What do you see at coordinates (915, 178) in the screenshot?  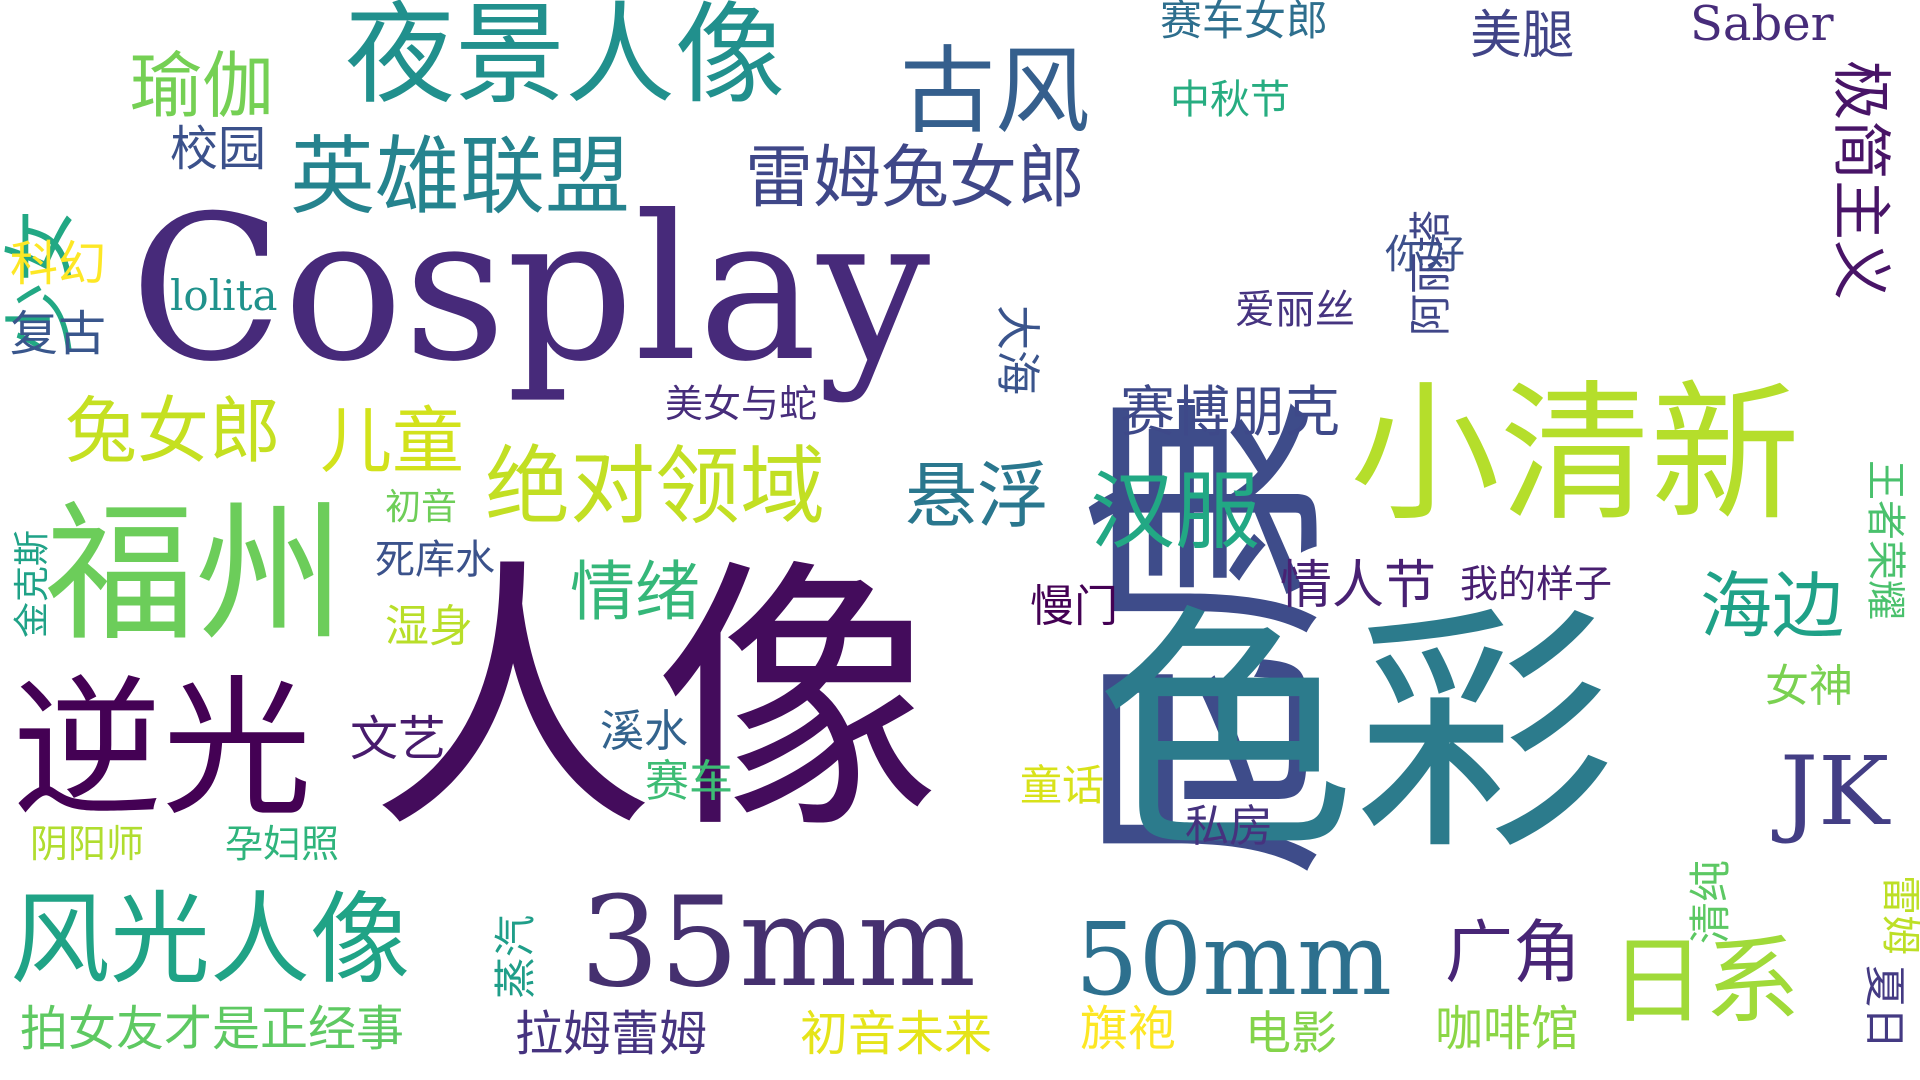 I see `word-cloud-term: 雷姆兔女郎` at bounding box center [915, 178].